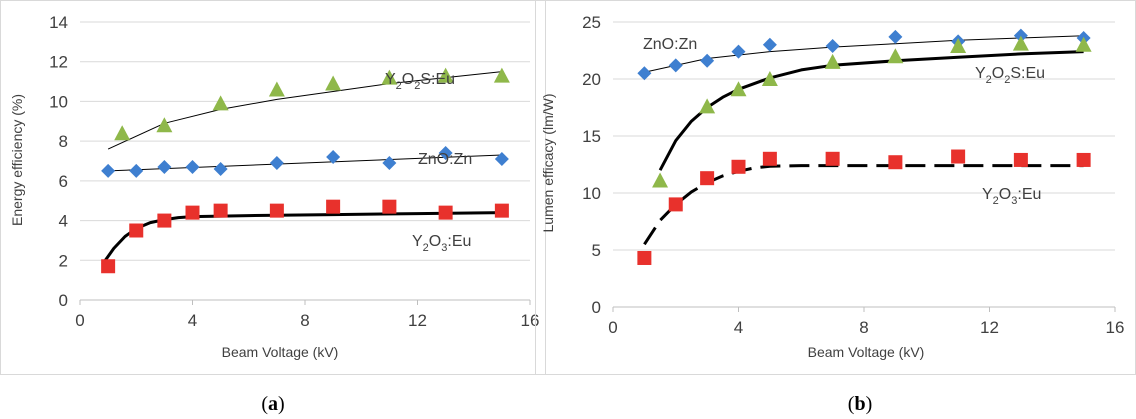 Image resolution: width=1136 pixels, height=419 pixels. What do you see at coordinates (596, 250) in the screenshot?
I see `chart-b-y-tick-label: 5` at bounding box center [596, 250].